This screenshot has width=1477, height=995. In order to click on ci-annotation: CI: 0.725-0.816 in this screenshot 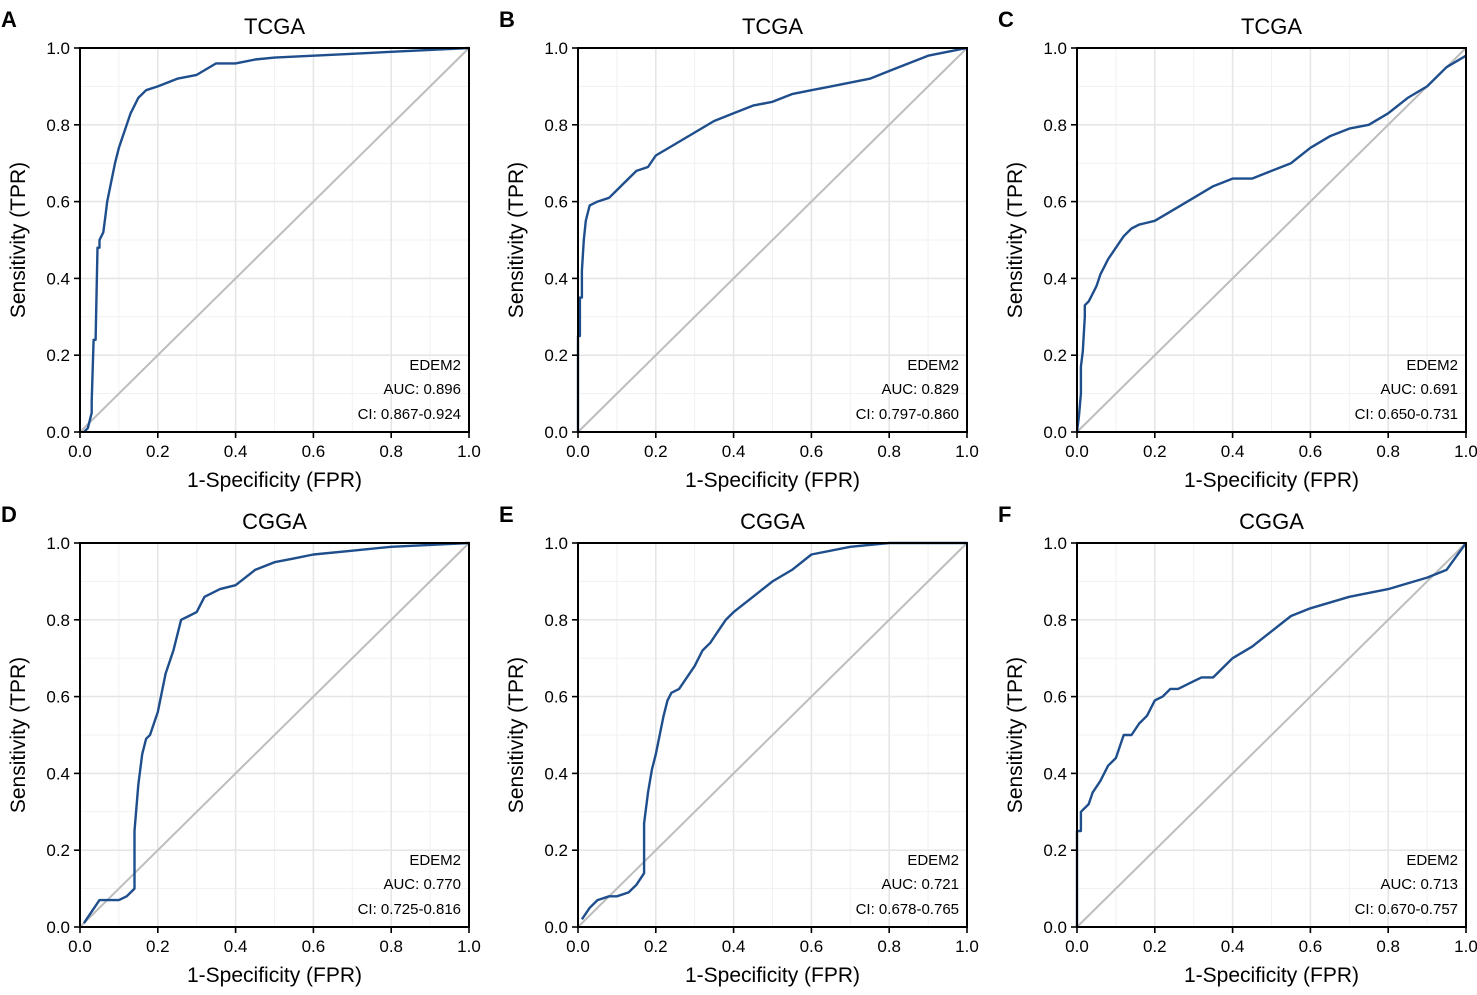, I will do `click(409, 909)`.